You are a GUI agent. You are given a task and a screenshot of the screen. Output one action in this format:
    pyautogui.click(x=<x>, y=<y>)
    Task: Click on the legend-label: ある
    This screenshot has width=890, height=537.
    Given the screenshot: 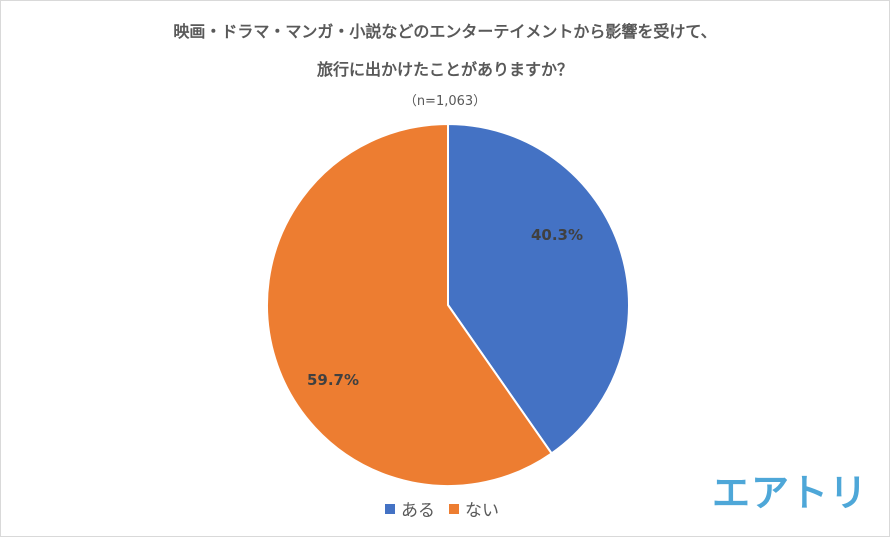 What is the action you would take?
    pyautogui.click(x=418, y=511)
    